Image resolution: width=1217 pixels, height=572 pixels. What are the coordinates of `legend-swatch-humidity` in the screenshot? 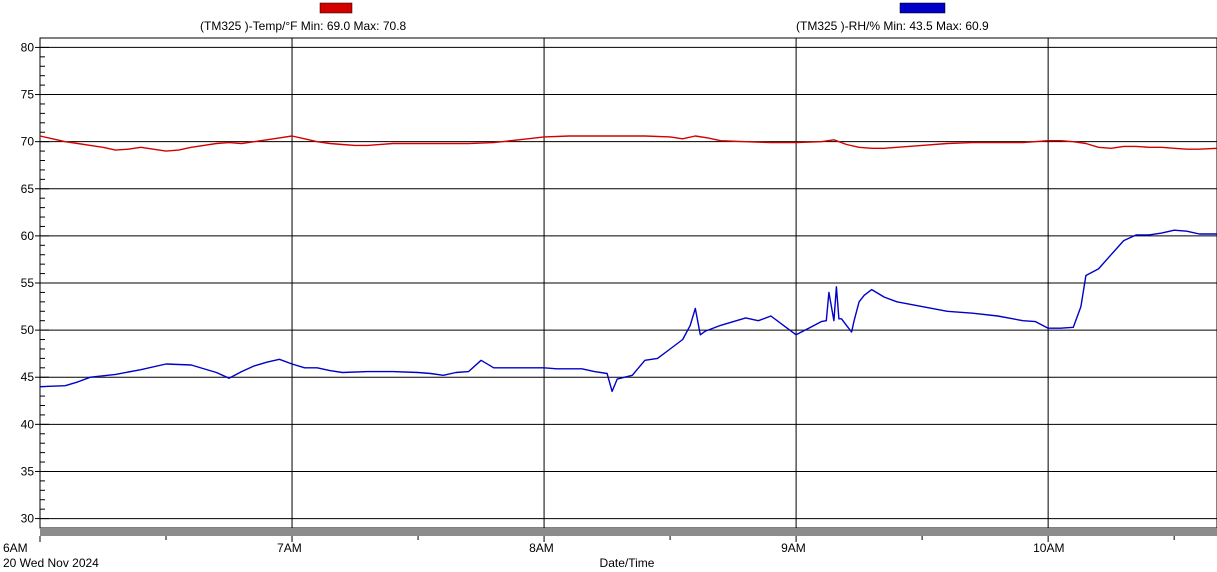 It's located at (922, 8).